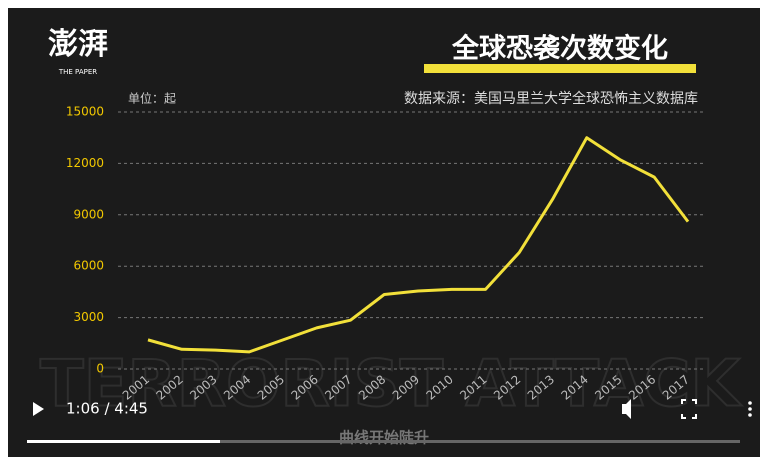  Describe the element at coordinates (78, 44) in the screenshot. I see `logo: 澎湃` at that location.